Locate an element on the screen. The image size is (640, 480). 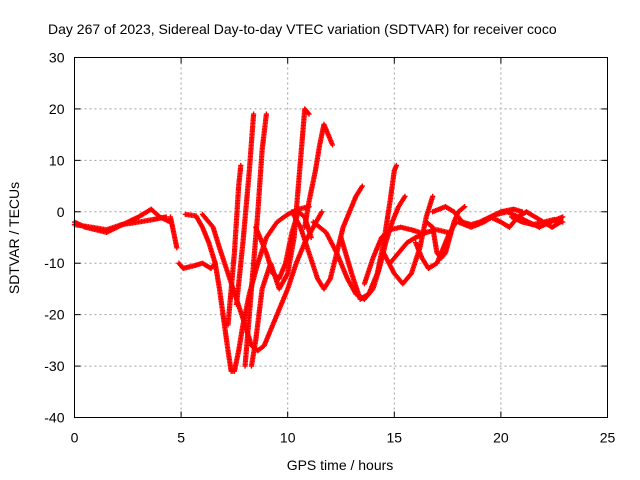
series-trace-c is located at coordinates (173, 232).